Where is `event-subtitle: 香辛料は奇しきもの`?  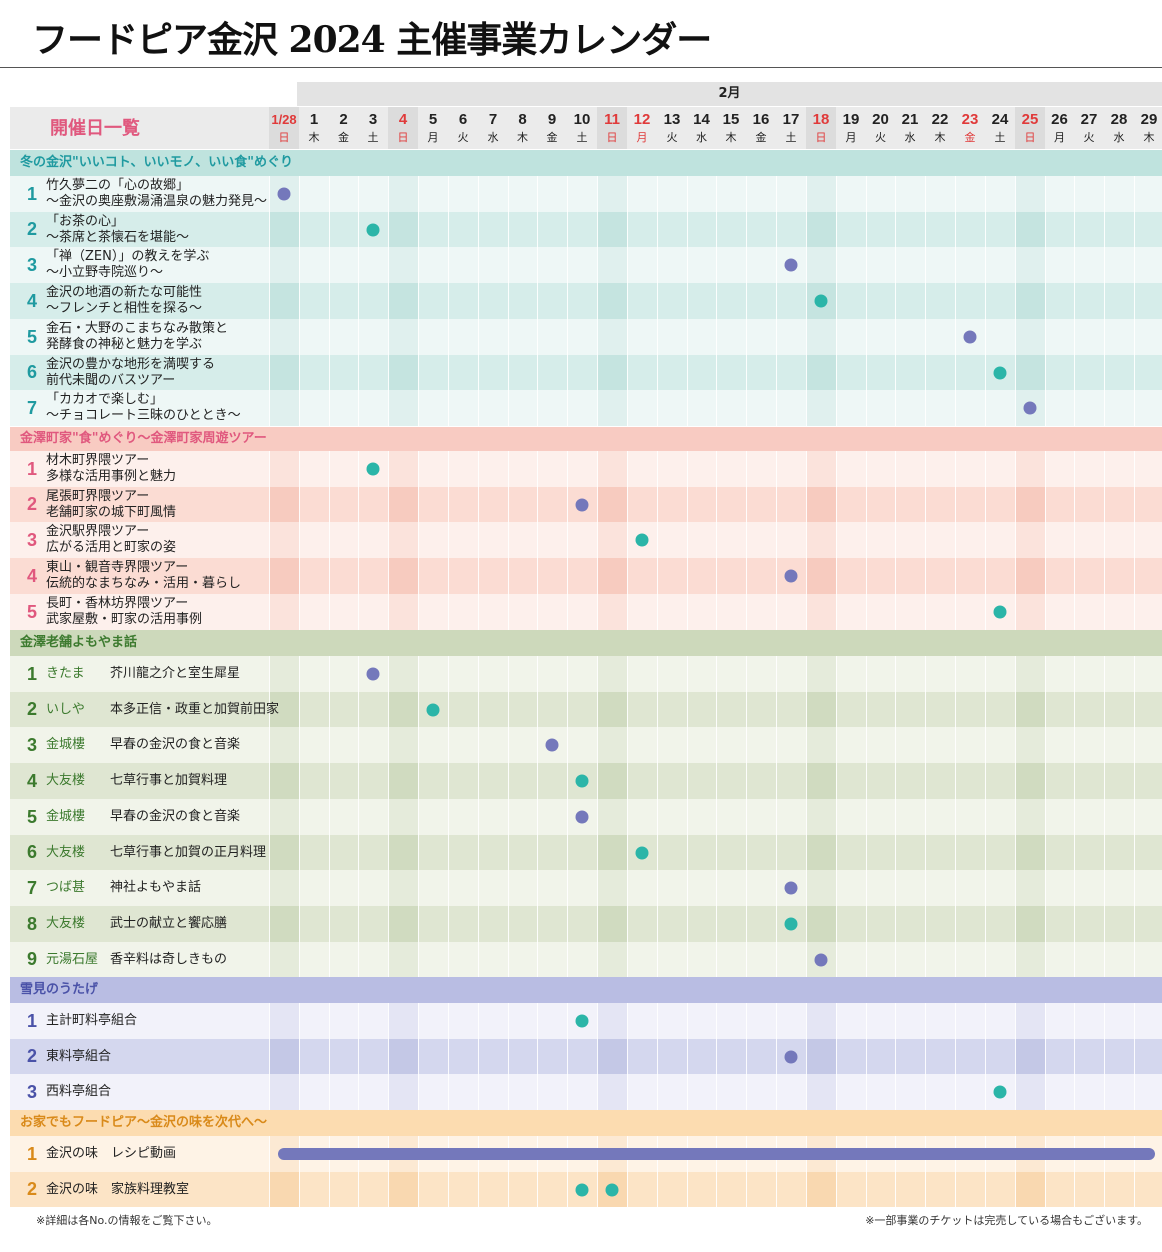
event-subtitle: 香辛料は奇しきもの is located at coordinates (169, 959).